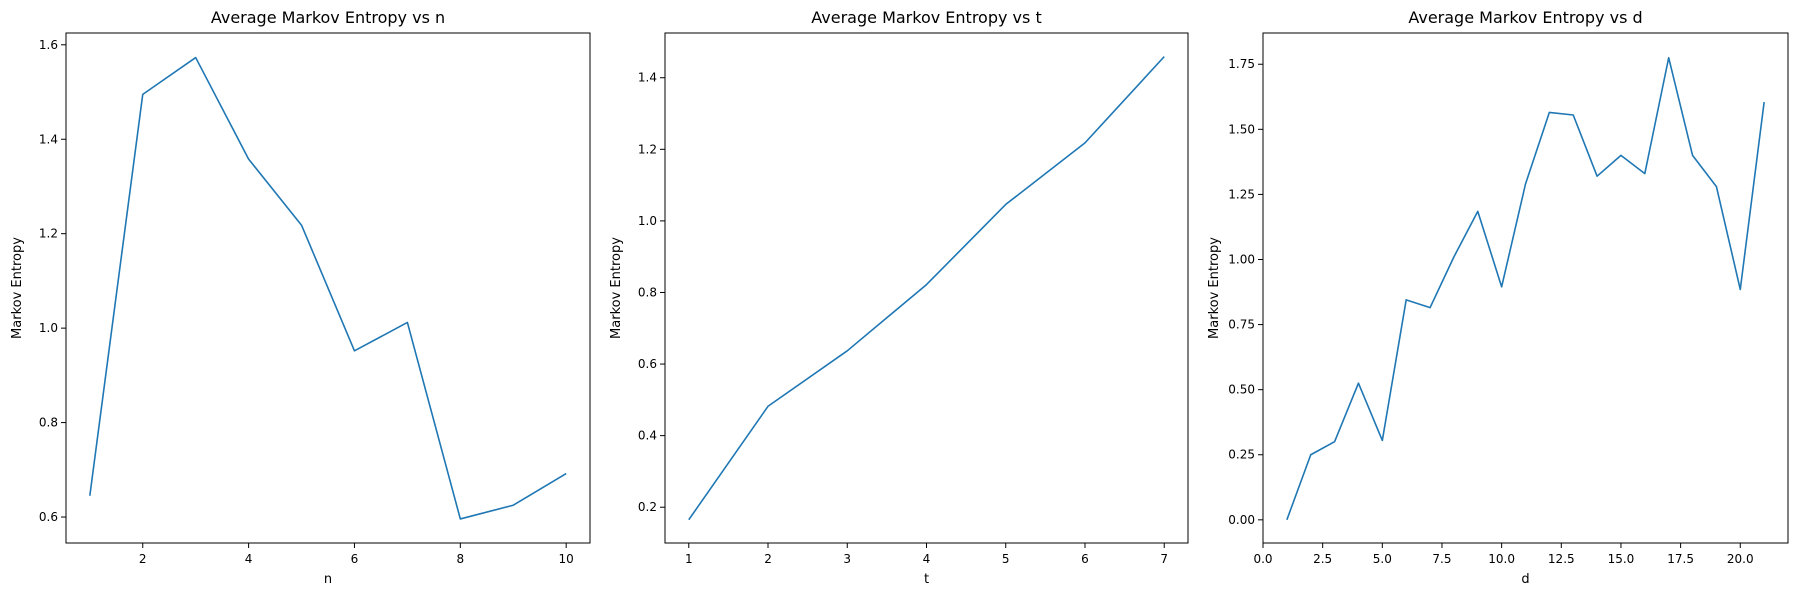 The height and width of the screenshot is (600, 1800). What do you see at coordinates (1621, 559) in the screenshot?
I see `x-tick-label: 15.0` at bounding box center [1621, 559].